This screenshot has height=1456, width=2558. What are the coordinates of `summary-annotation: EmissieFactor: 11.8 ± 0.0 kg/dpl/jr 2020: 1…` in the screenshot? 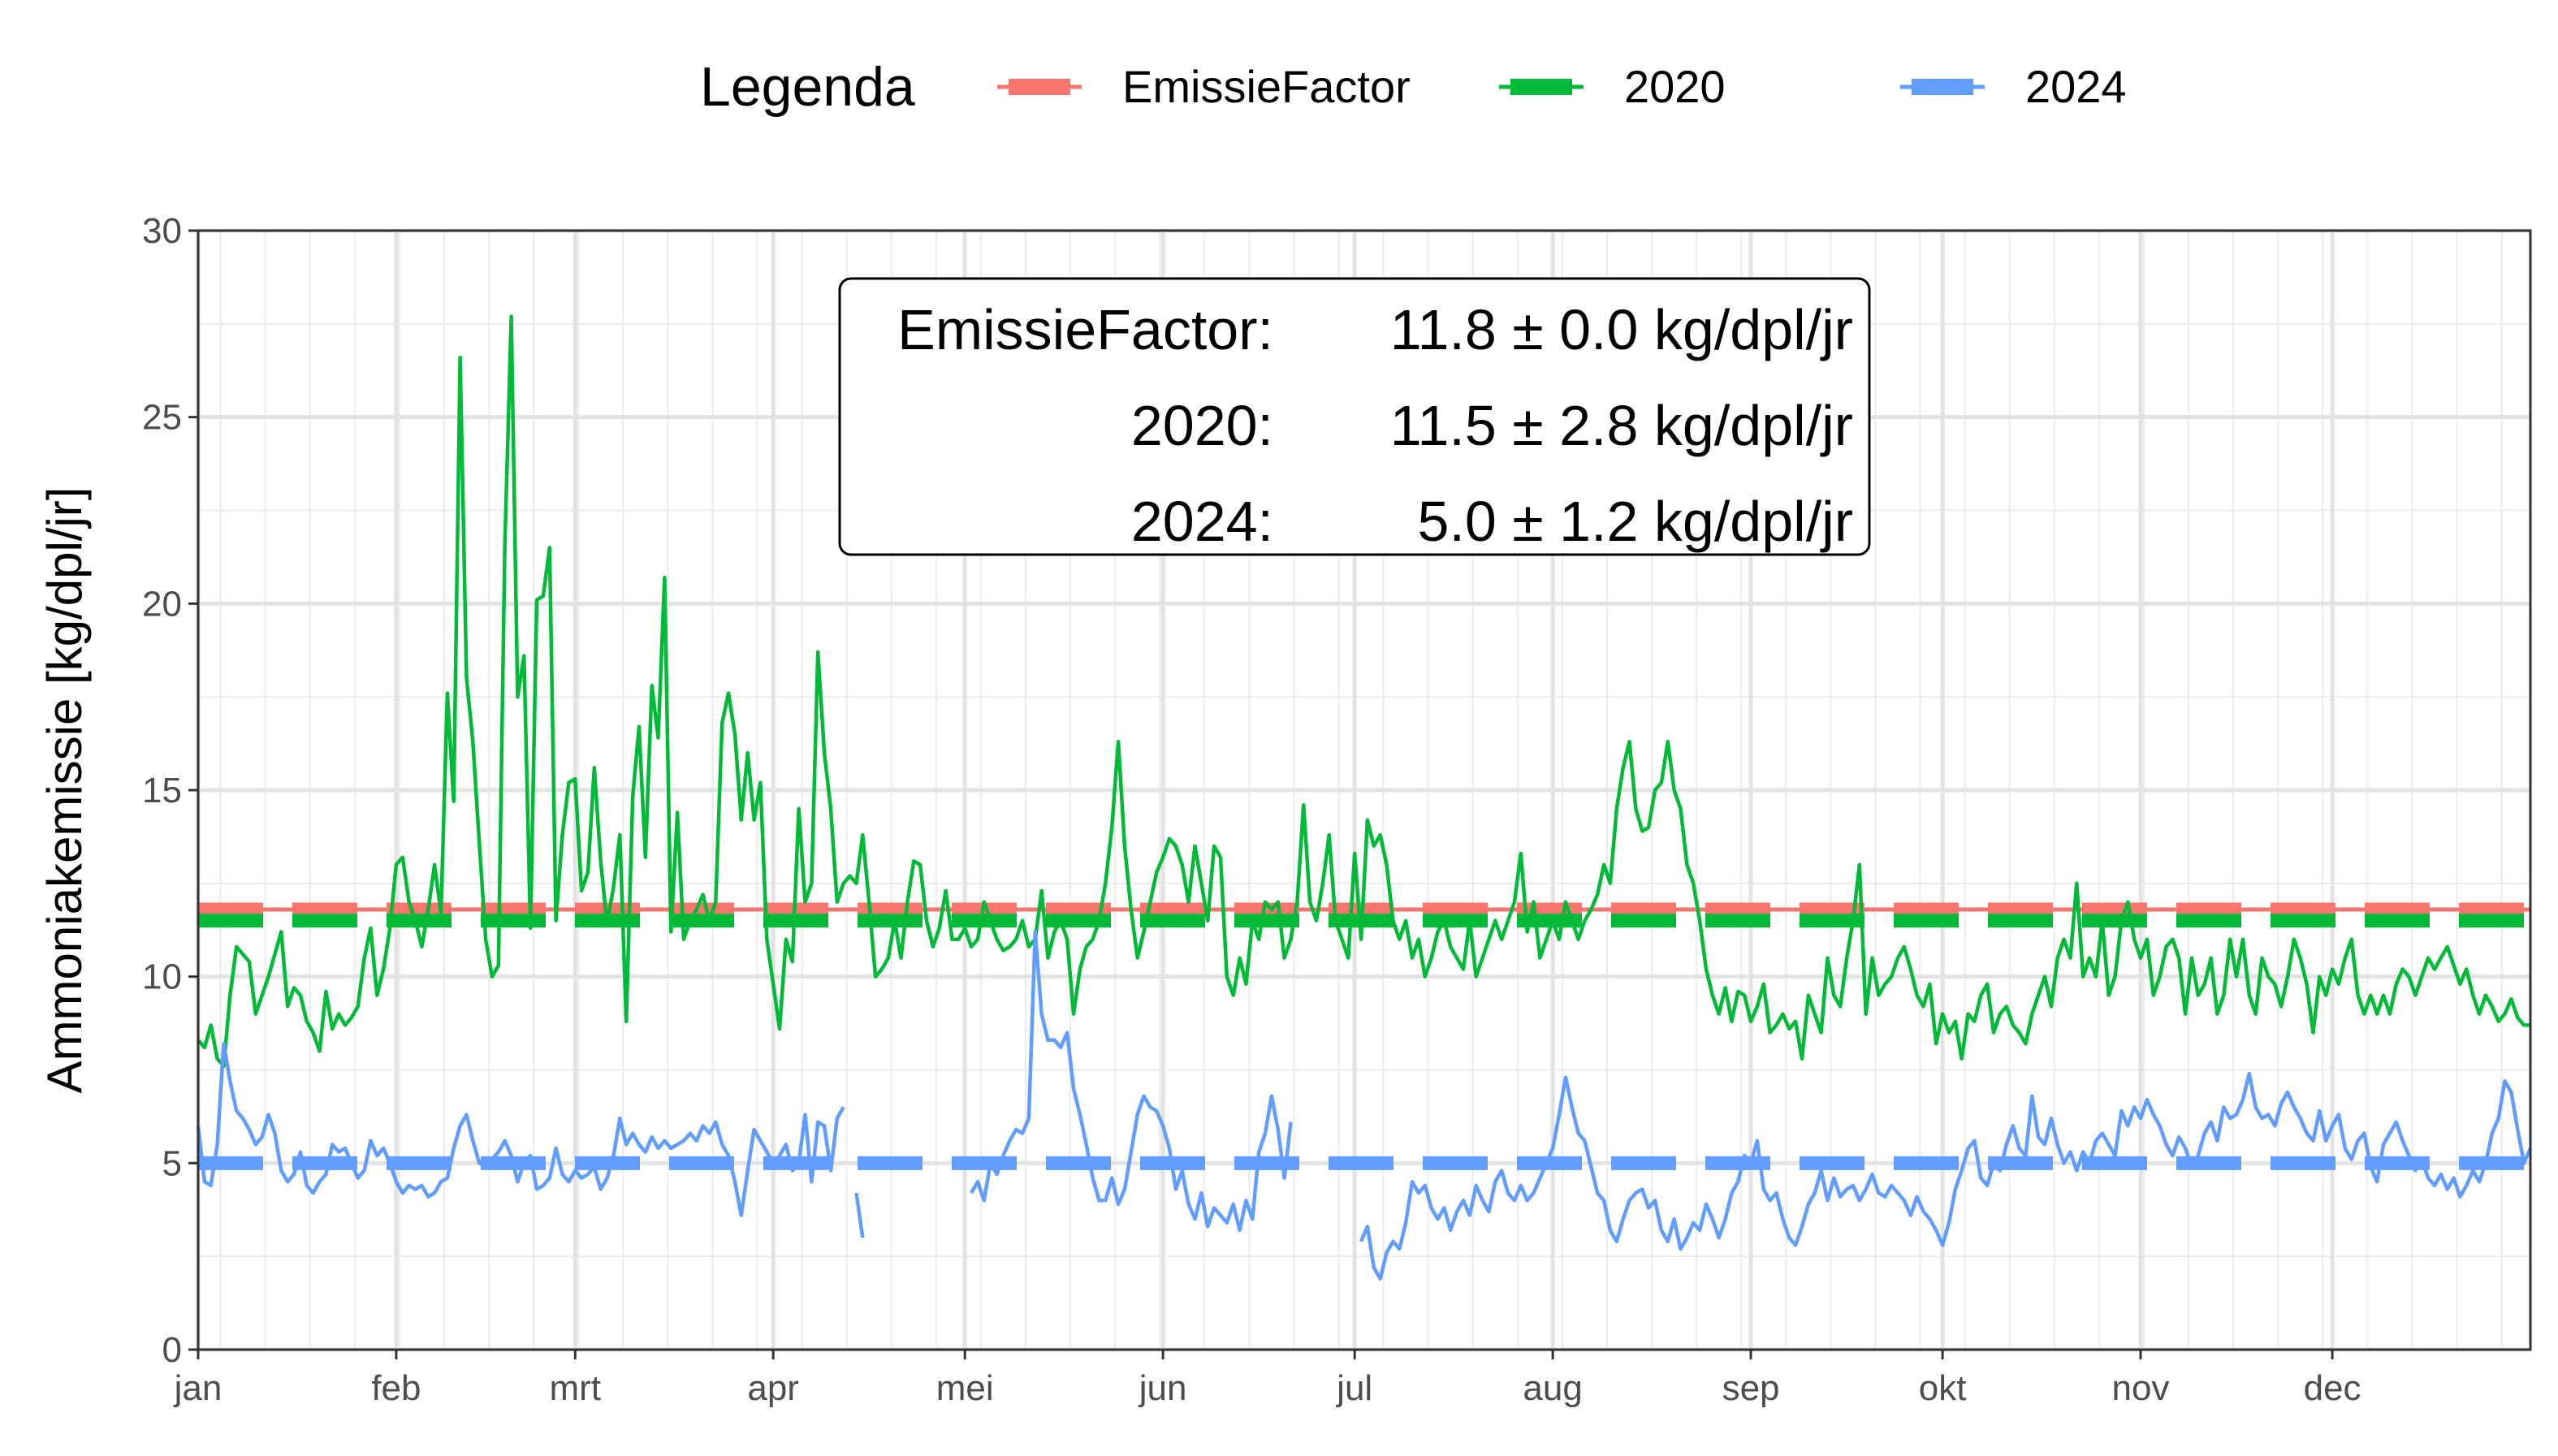 It's located at (1354, 417).